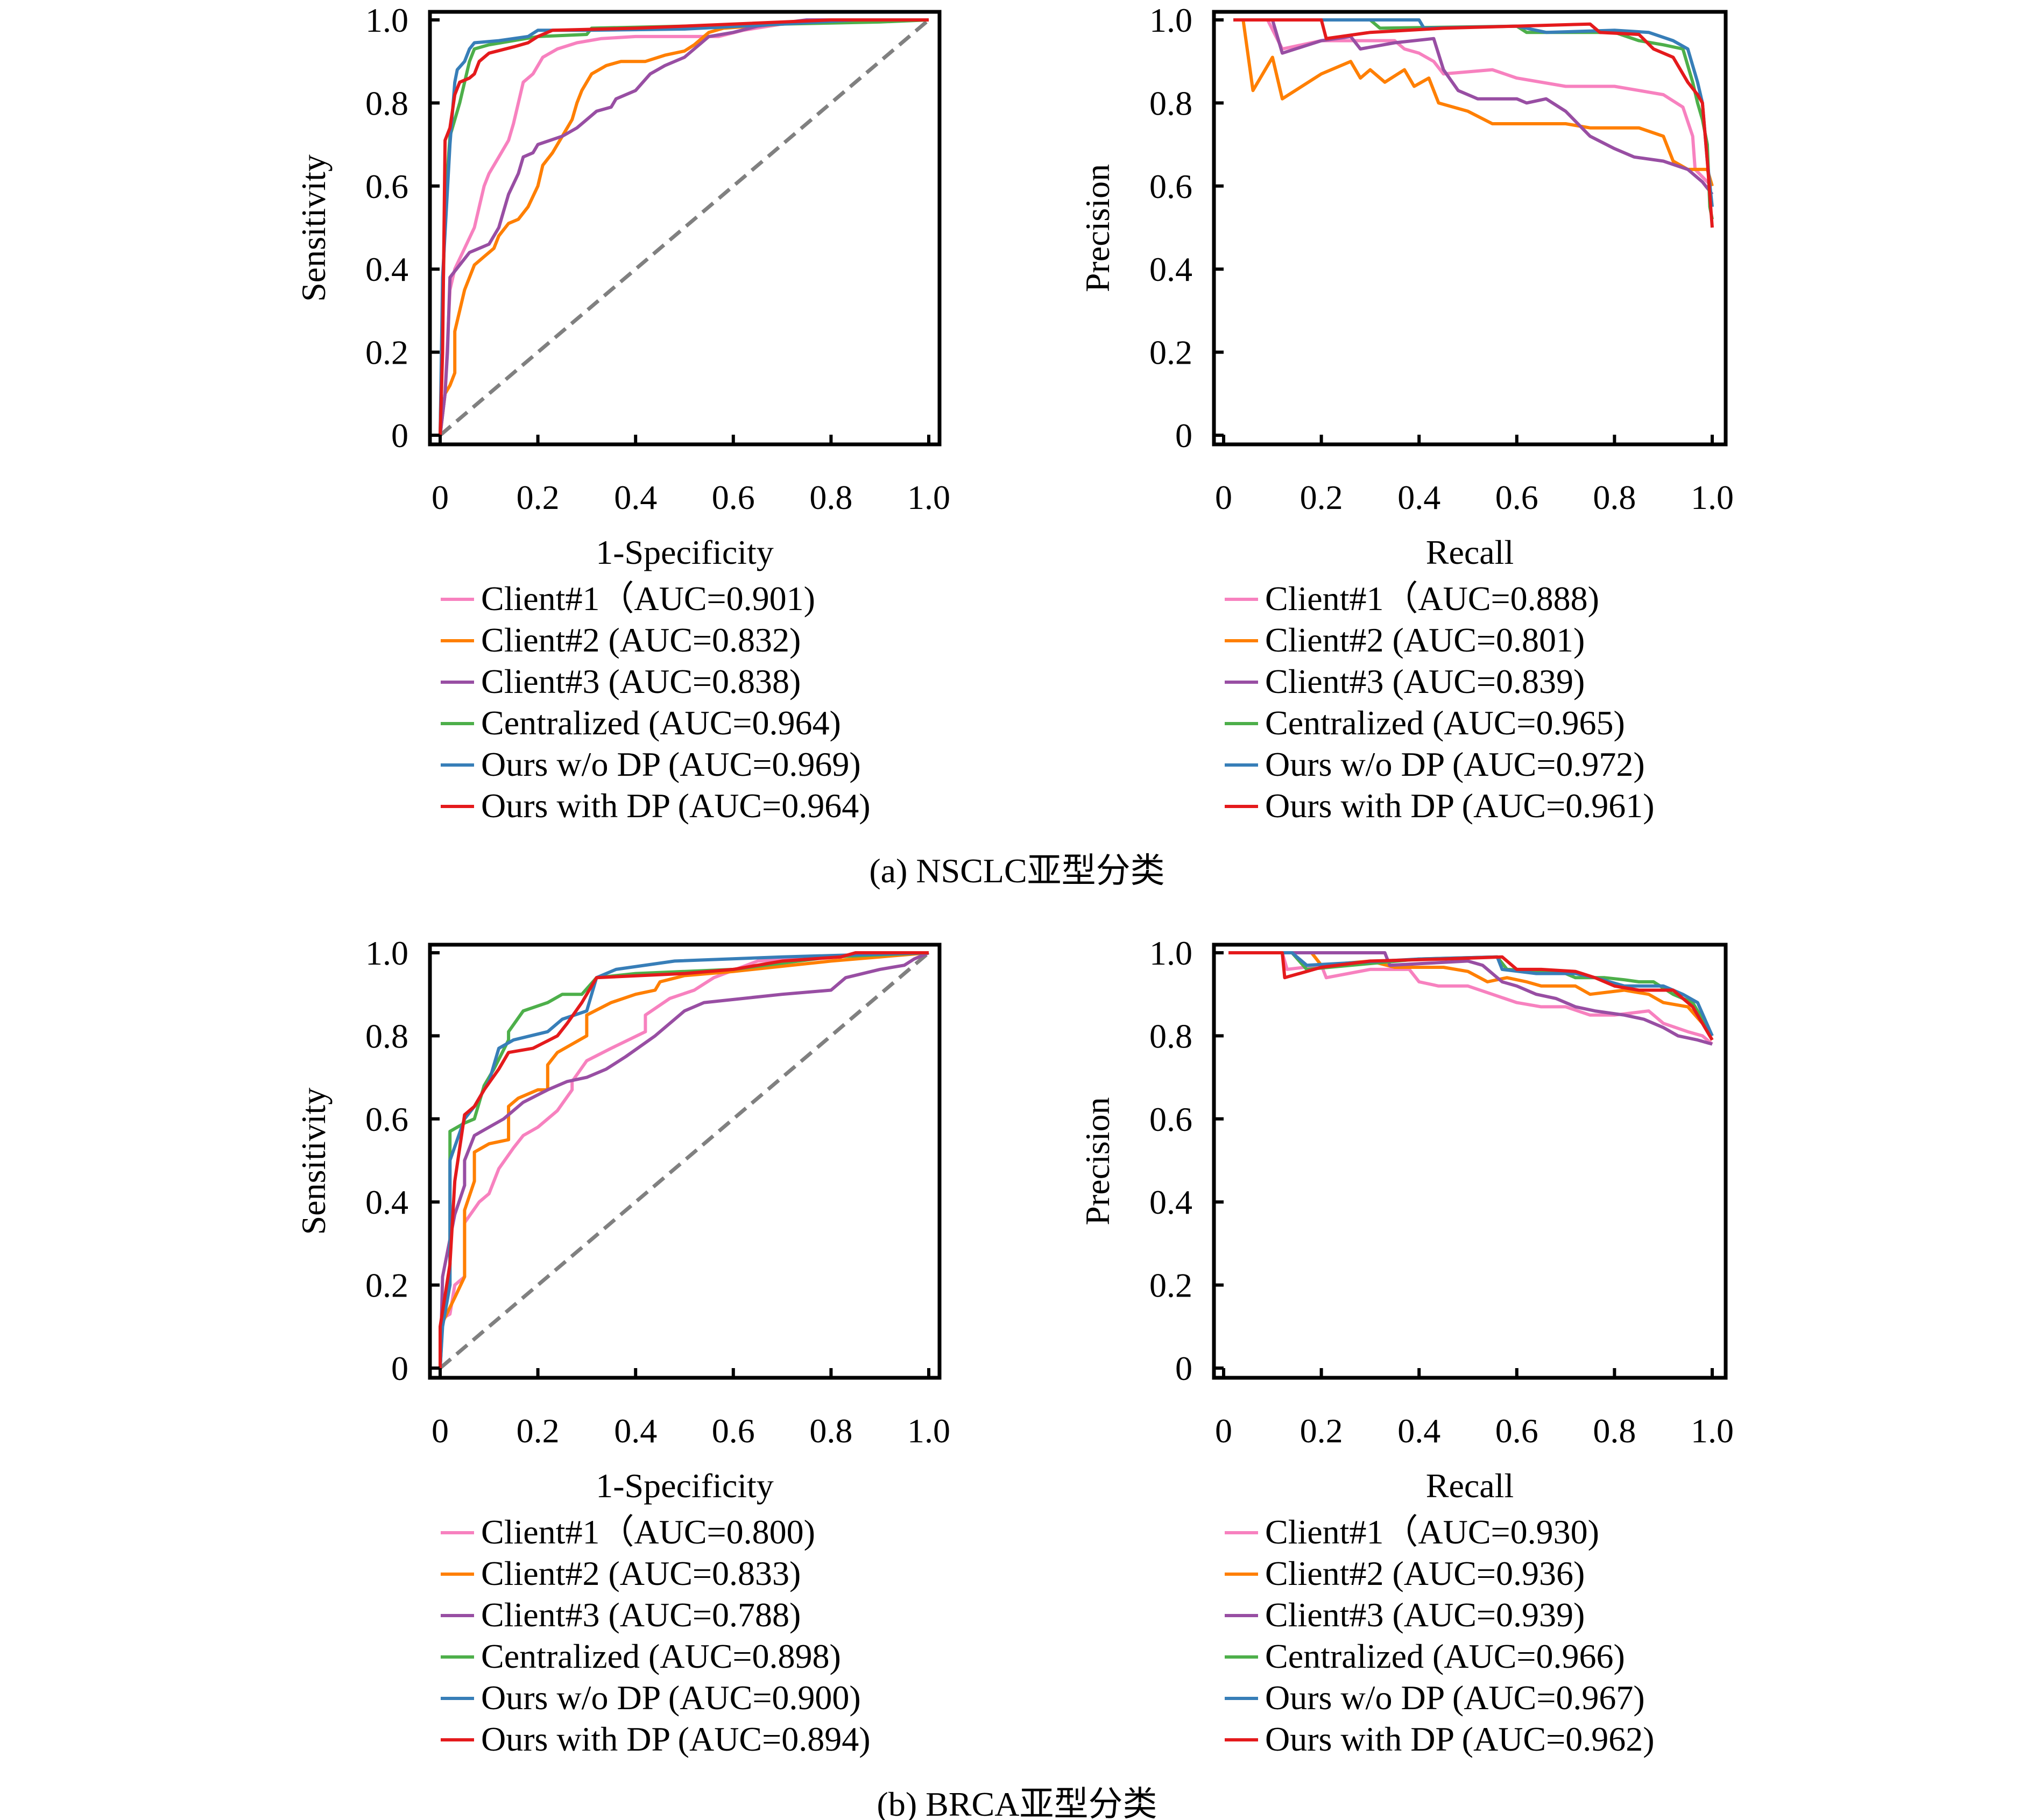 This screenshot has height=1820, width=2034. I want to click on legend-label: Client#1（AUC=0.901), so click(648, 598).